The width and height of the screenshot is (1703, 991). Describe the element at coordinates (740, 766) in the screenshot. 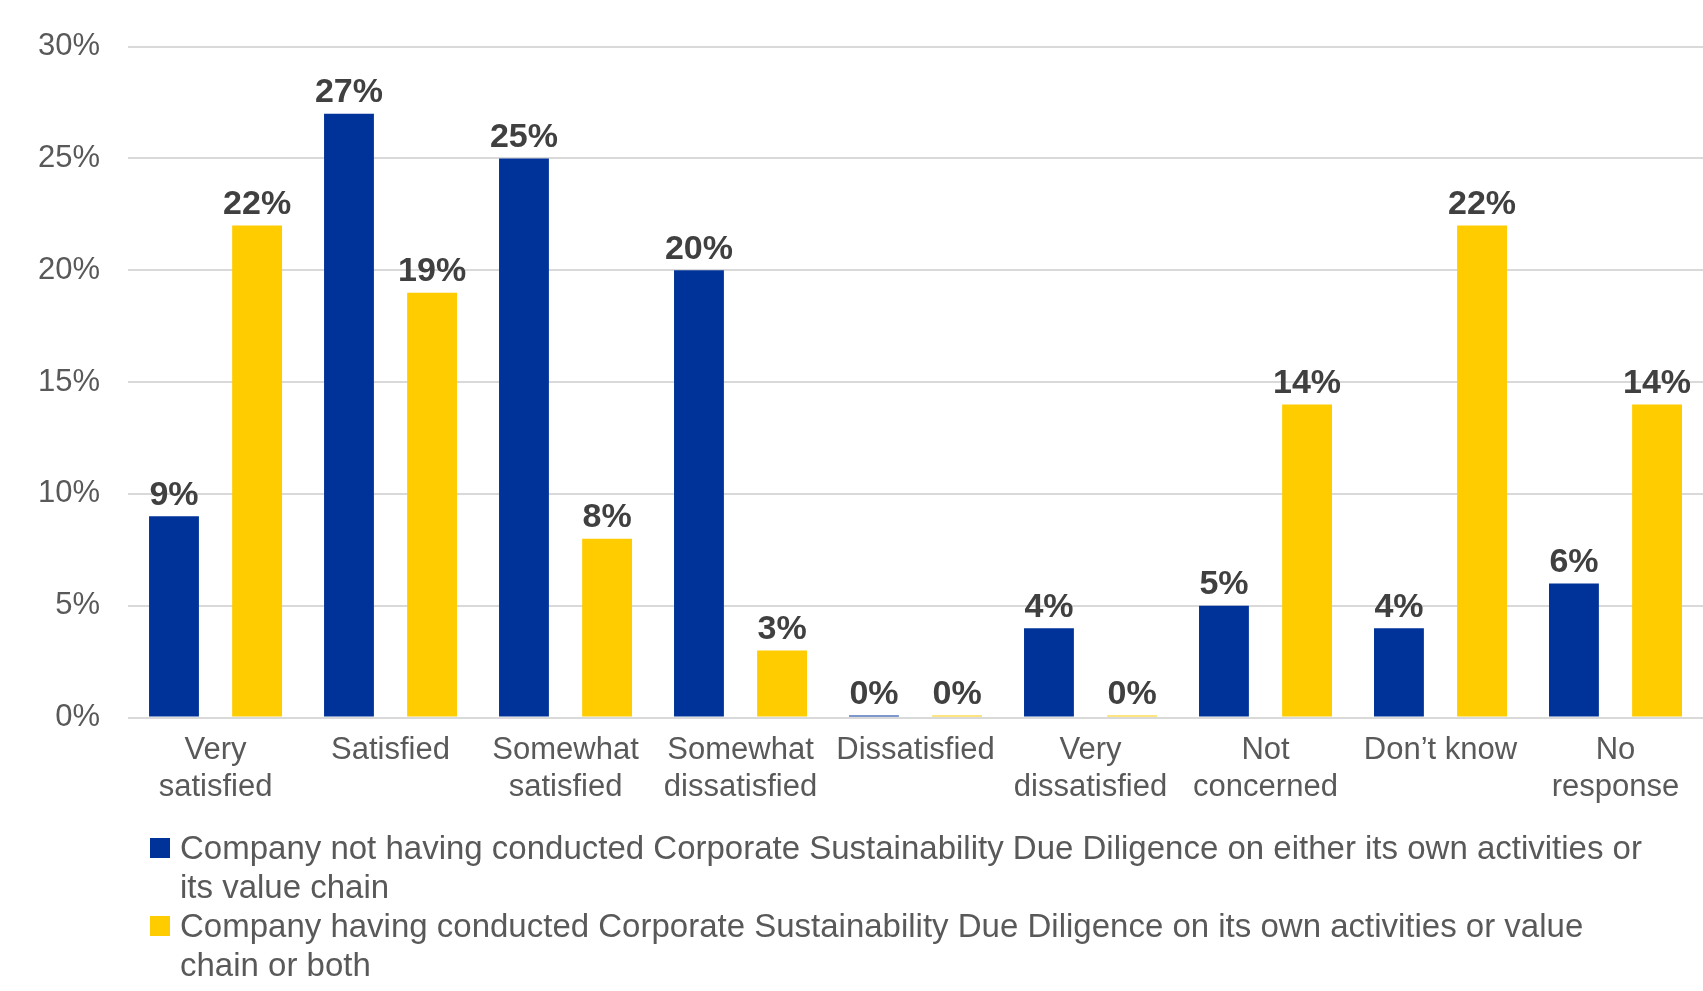

I see `x-tick-label: Somewhat dissatisfied` at that location.